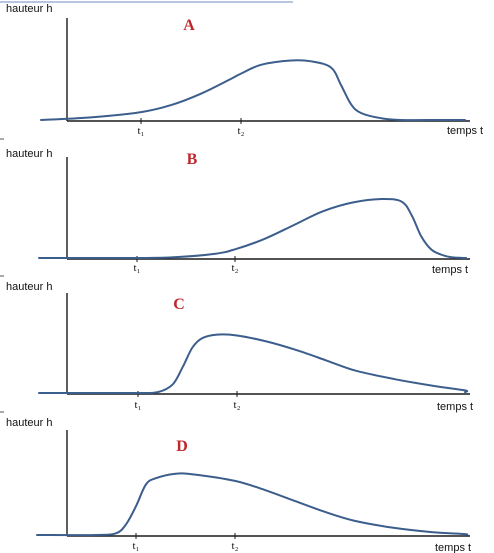  I want to click on panel-letter: B, so click(192, 159).